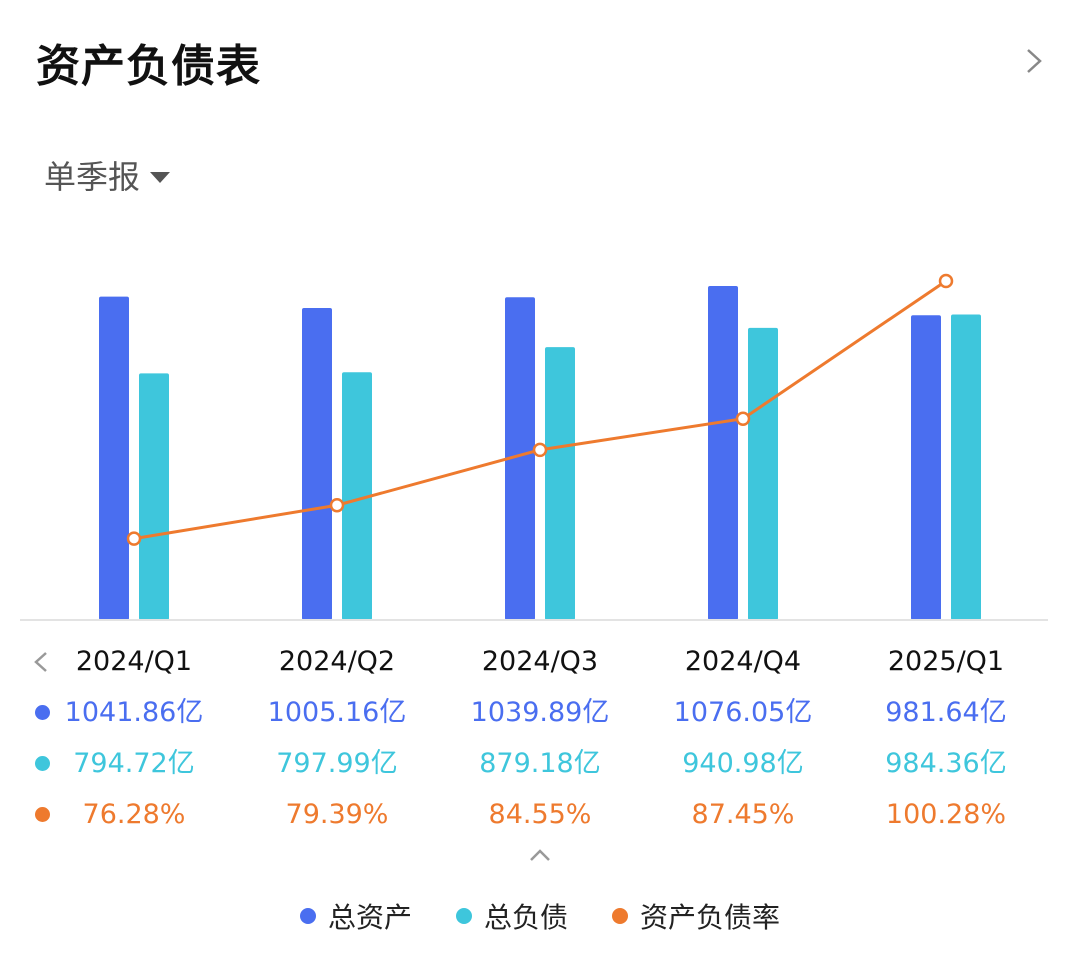 The width and height of the screenshot is (1080, 963). I want to click on total-assets-dot, so click(42, 712).